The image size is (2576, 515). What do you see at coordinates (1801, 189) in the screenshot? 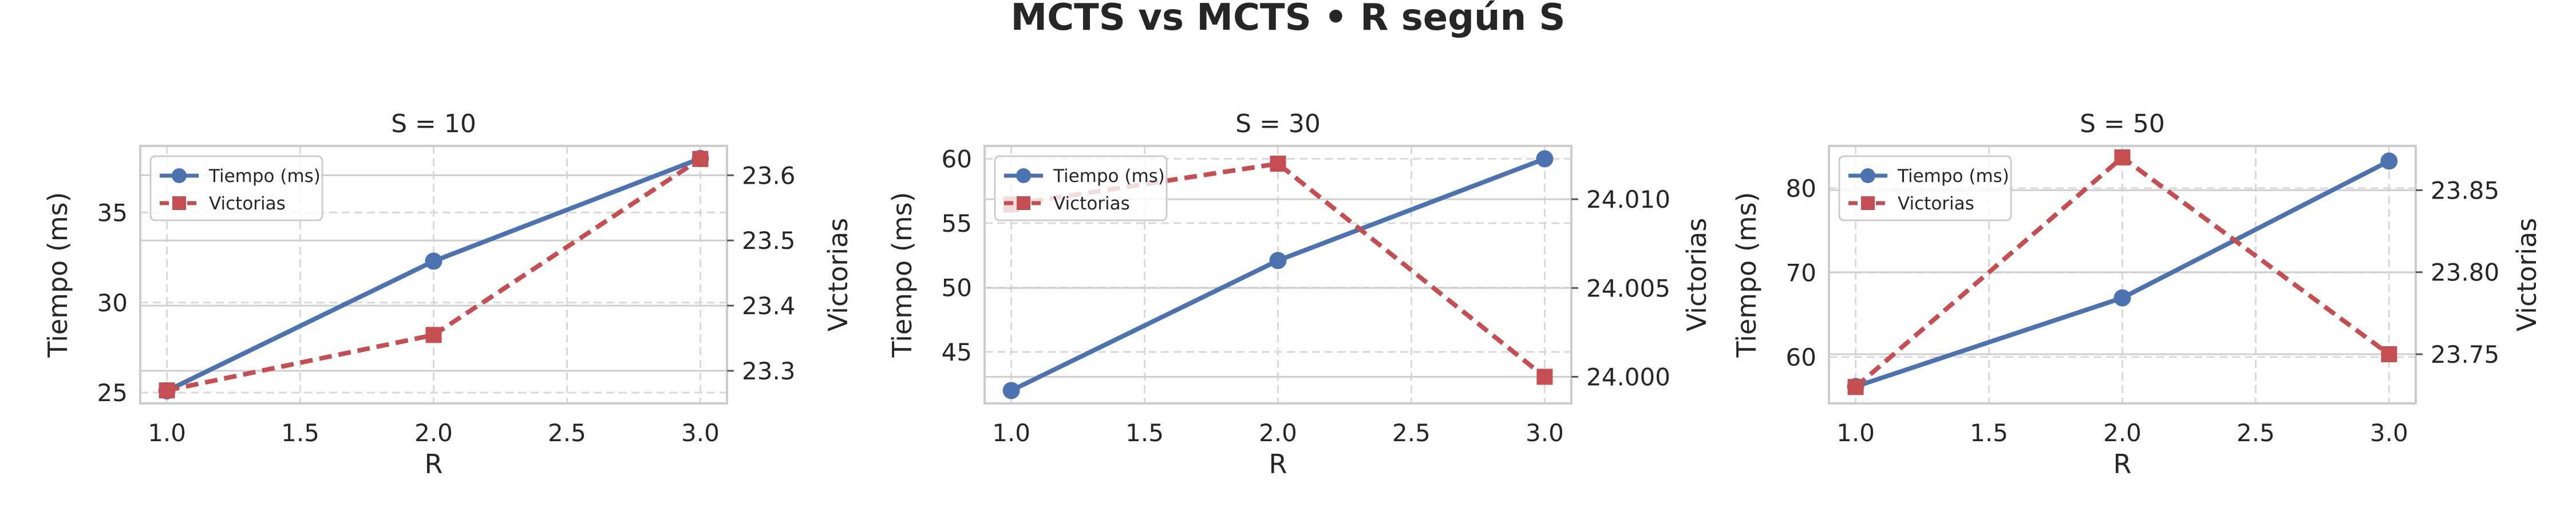
I see `y-tick-label: 80` at bounding box center [1801, 189].